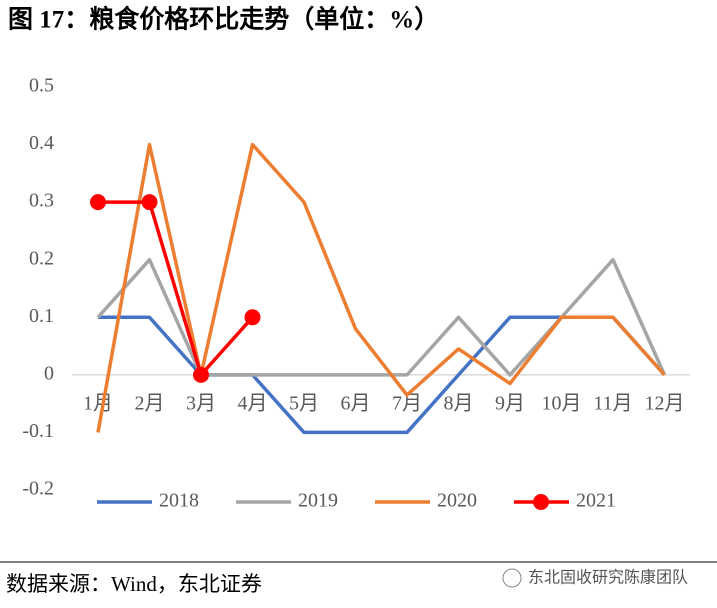 Image resolution: width=717 pixels, height=608 pixels. I want to click on watermark-icon, so click(512, 578).